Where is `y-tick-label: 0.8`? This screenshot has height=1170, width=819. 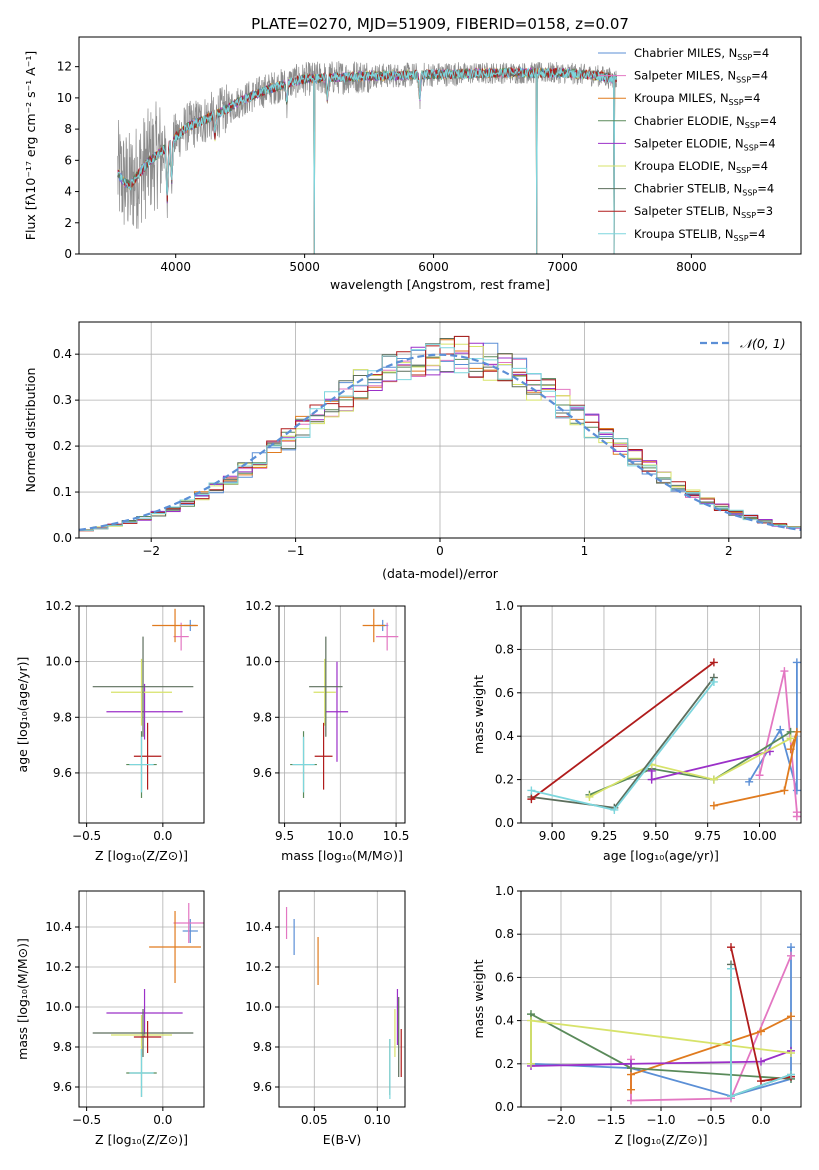
y-tick-label: 0.8 is located at coordinates (504, 649).